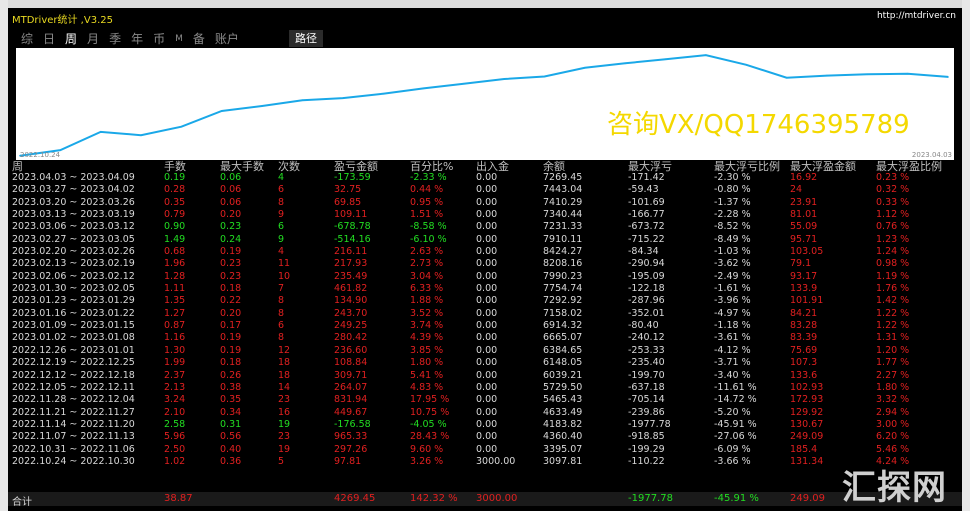 This screenshot has height=511, width=970. What do you see at coordinates (646, 215) in the screenshot?
I see `cell-mdd: -166.77` at bounding box center [646, 215].